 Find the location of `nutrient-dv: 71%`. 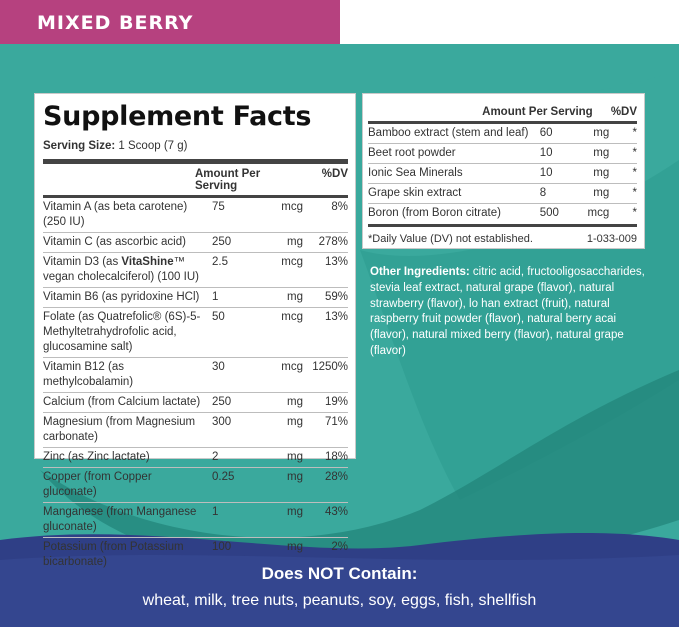

nutrient-dv: 71% is located at coordinates (336, 422).